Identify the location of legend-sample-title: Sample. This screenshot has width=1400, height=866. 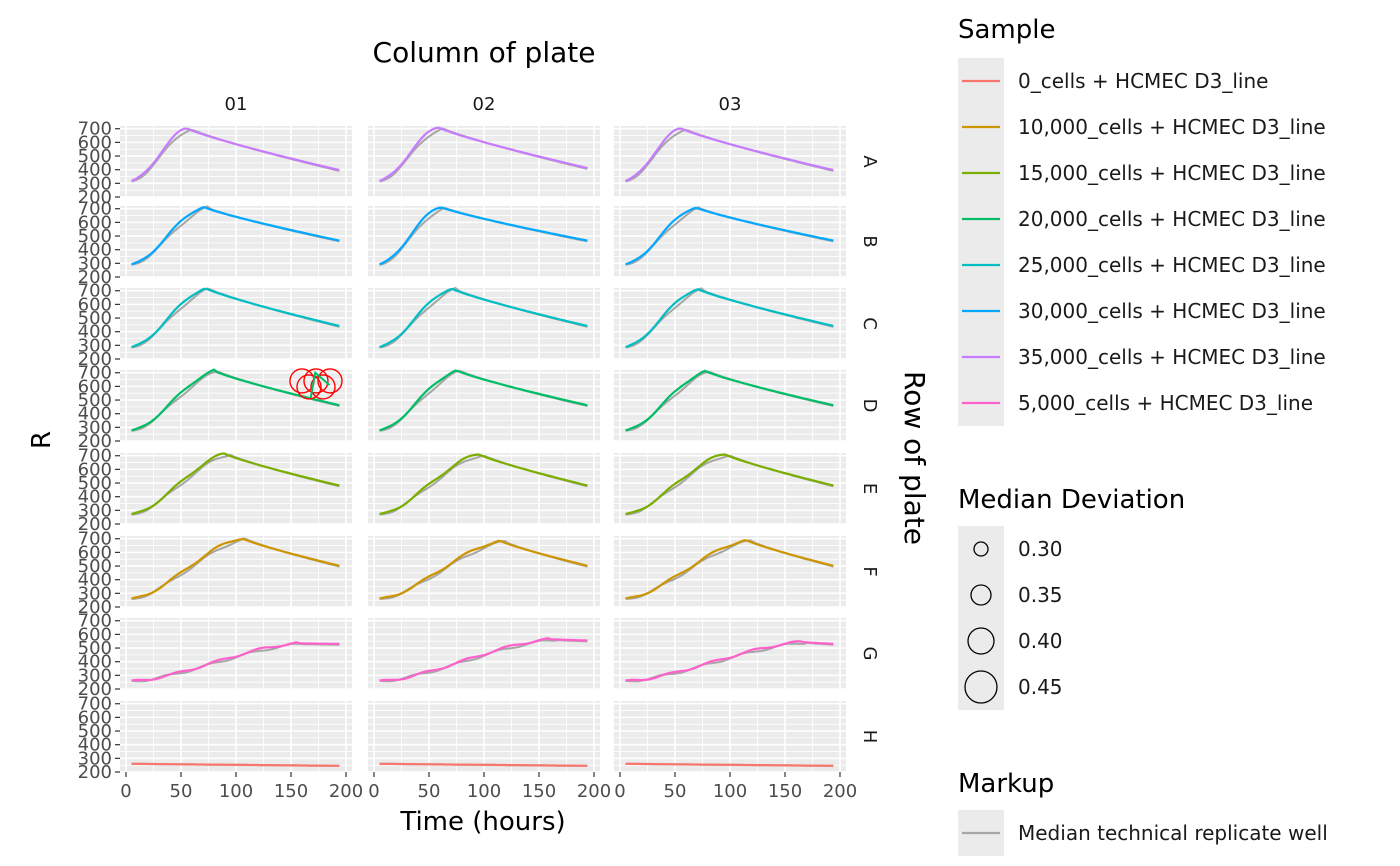
(1007, 30).